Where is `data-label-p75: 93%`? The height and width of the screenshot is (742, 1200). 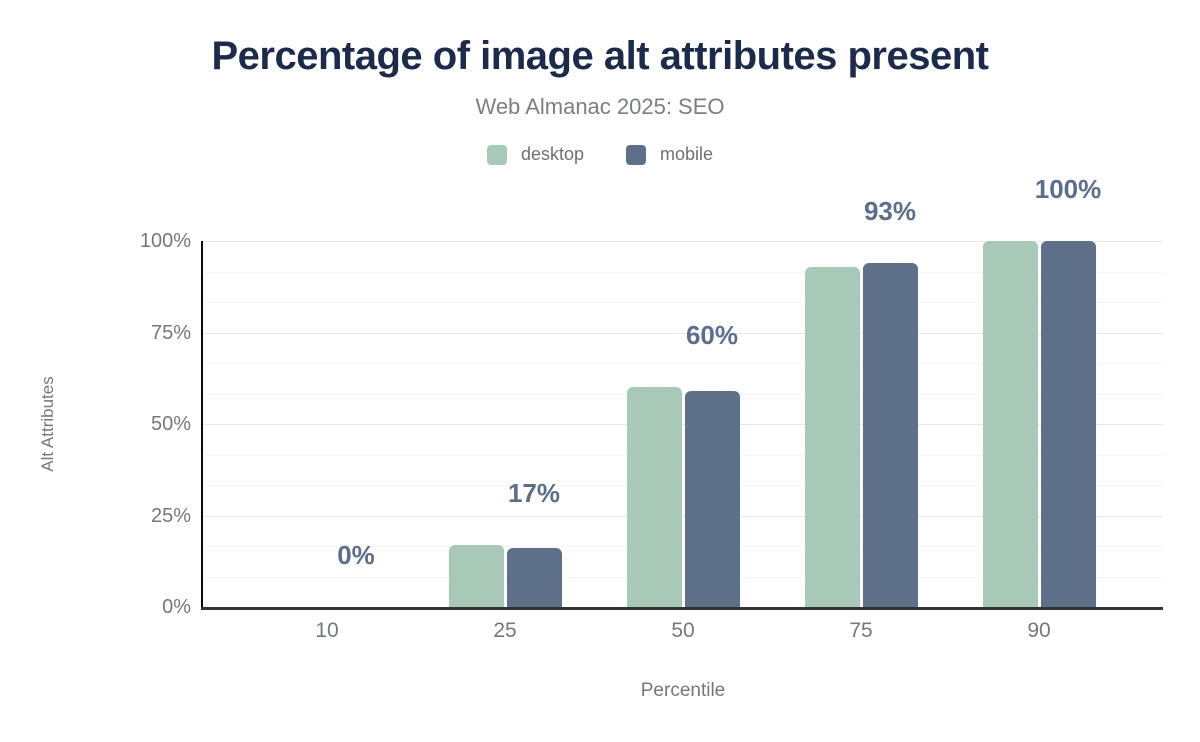 data-label-p75: 93% is located at coordinates (890, 210).